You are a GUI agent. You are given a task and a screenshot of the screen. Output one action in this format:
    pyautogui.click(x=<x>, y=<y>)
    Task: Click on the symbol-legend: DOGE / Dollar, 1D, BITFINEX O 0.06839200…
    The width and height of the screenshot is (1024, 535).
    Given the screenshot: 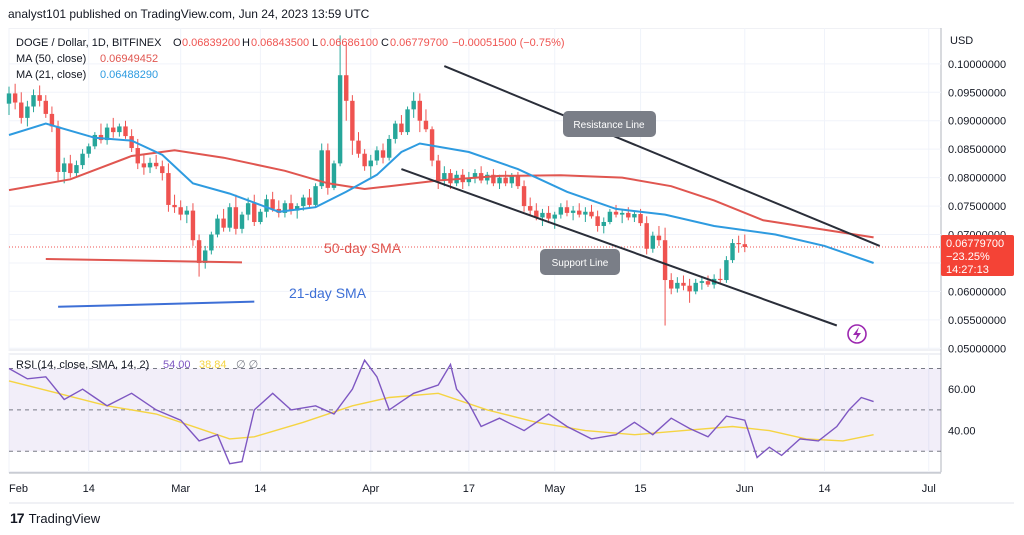 What is the action you would take?
    pyautogui.click(x=290, y=59)
    